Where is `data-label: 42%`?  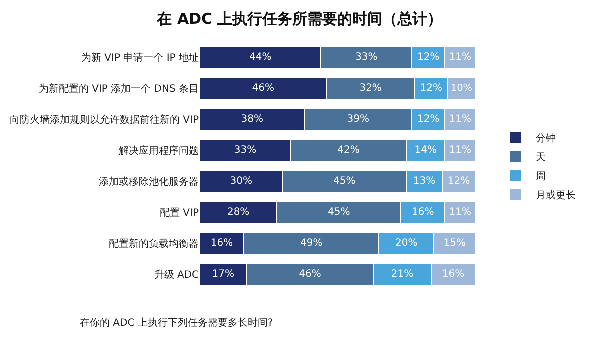 data-label: 42% is located at coordinates (349, 150).